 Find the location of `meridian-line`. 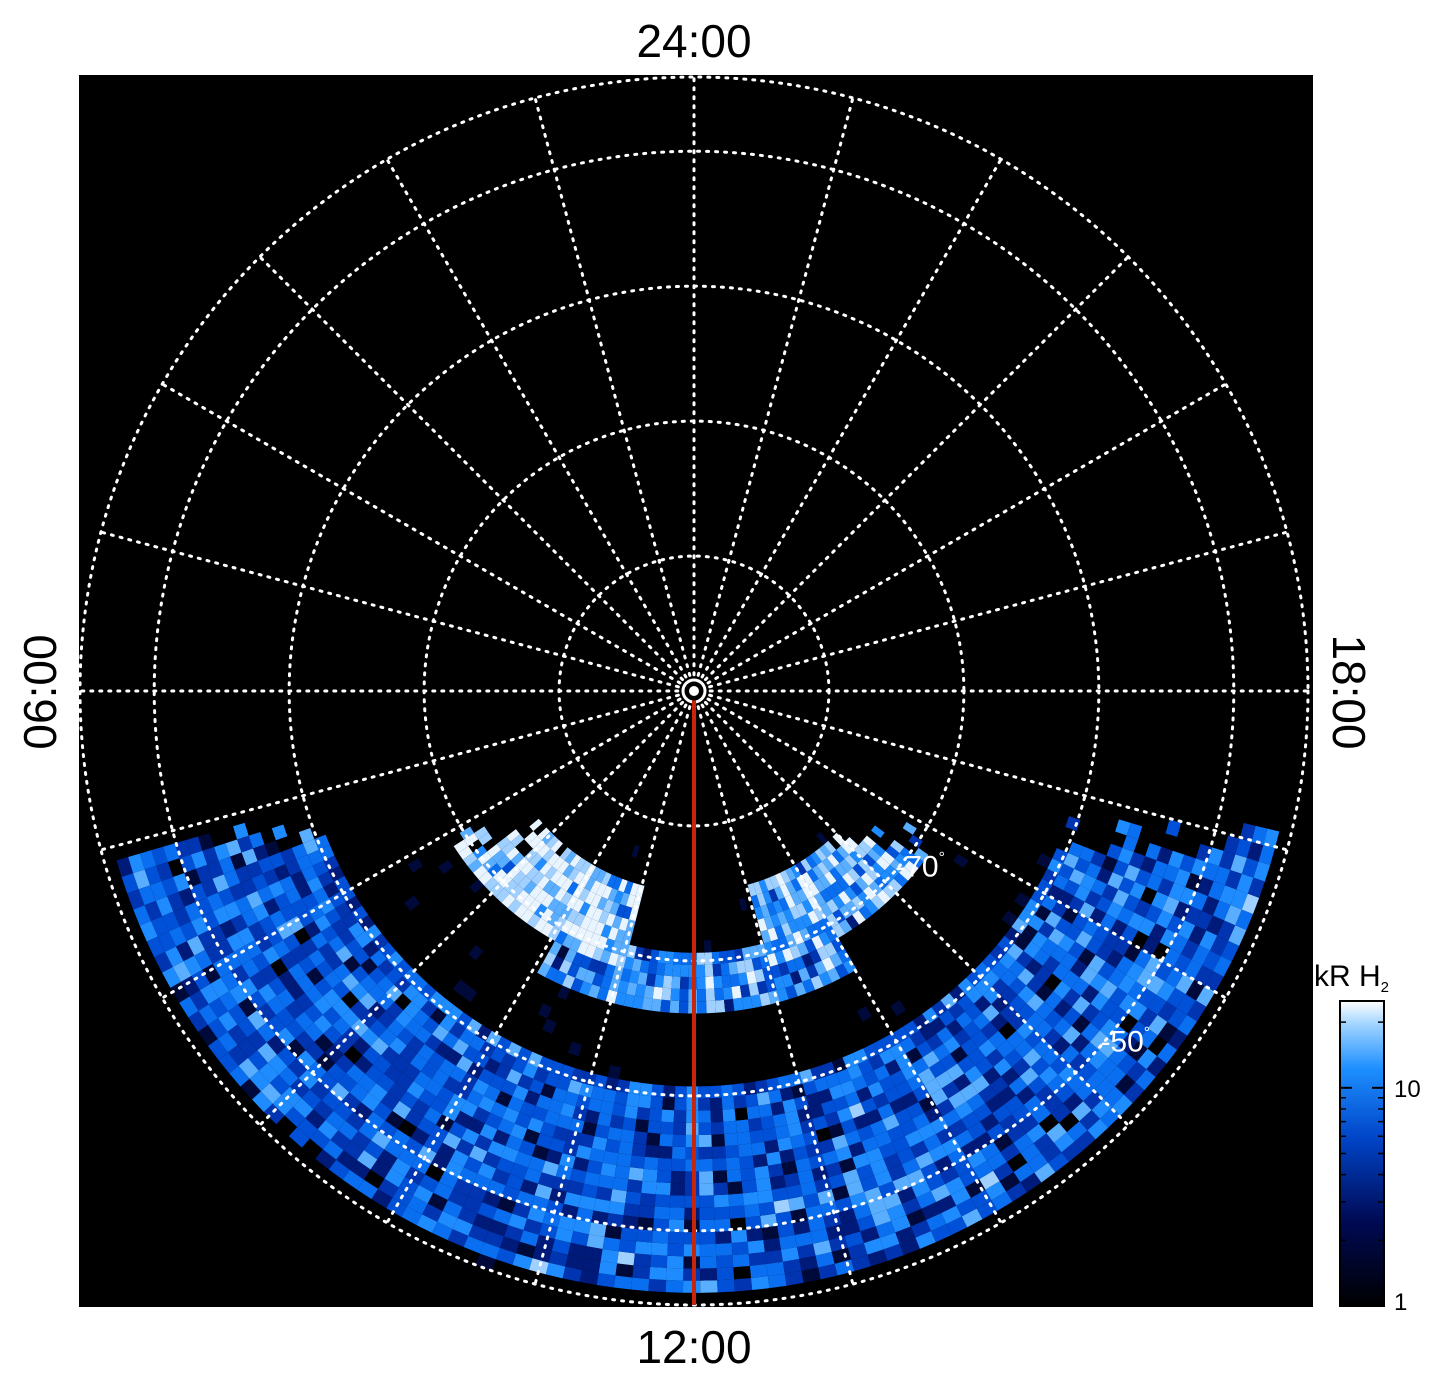

meridian-line is located at coordinates (612, 386).